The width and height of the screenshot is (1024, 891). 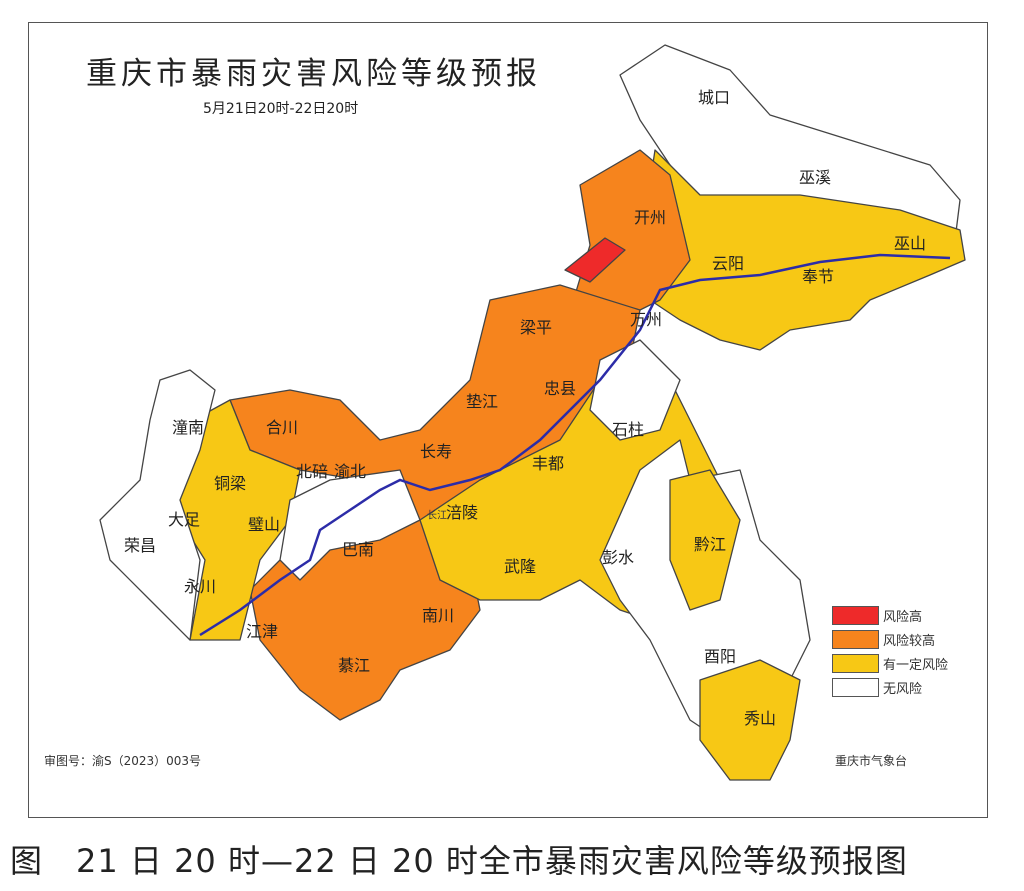 I want to click on legend-item: 风险较高, so click(x=890, y=639).